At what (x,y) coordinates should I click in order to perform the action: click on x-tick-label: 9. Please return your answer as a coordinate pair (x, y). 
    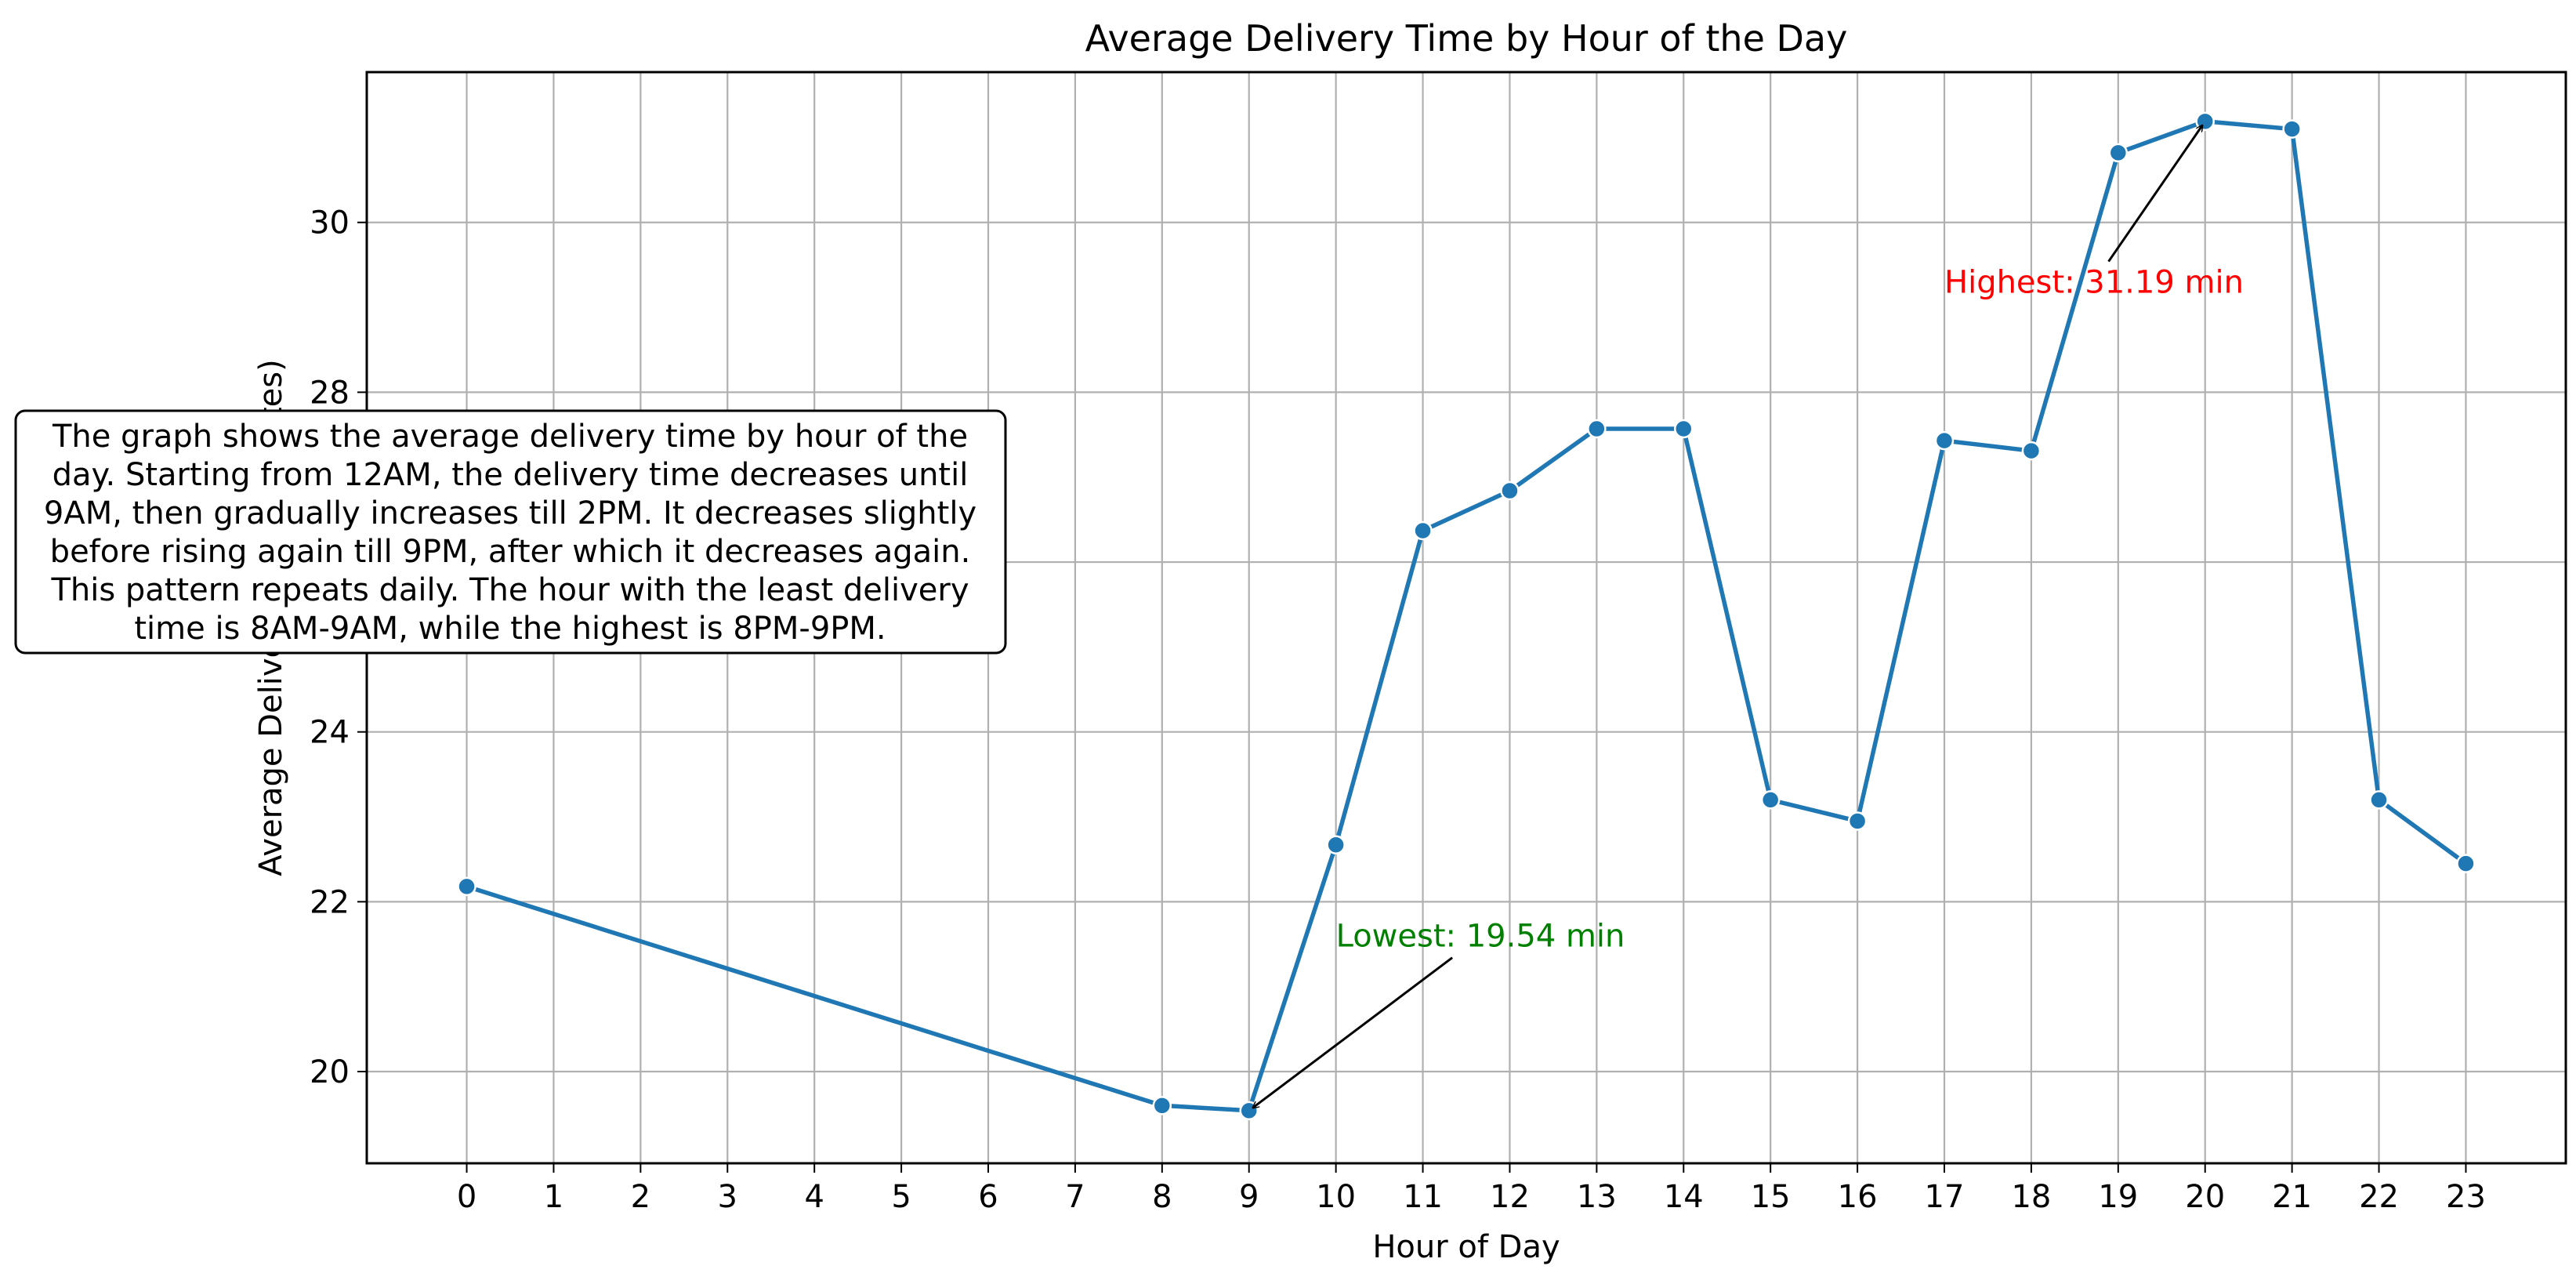
    Looking at the image, I should click on (1249, 1197).